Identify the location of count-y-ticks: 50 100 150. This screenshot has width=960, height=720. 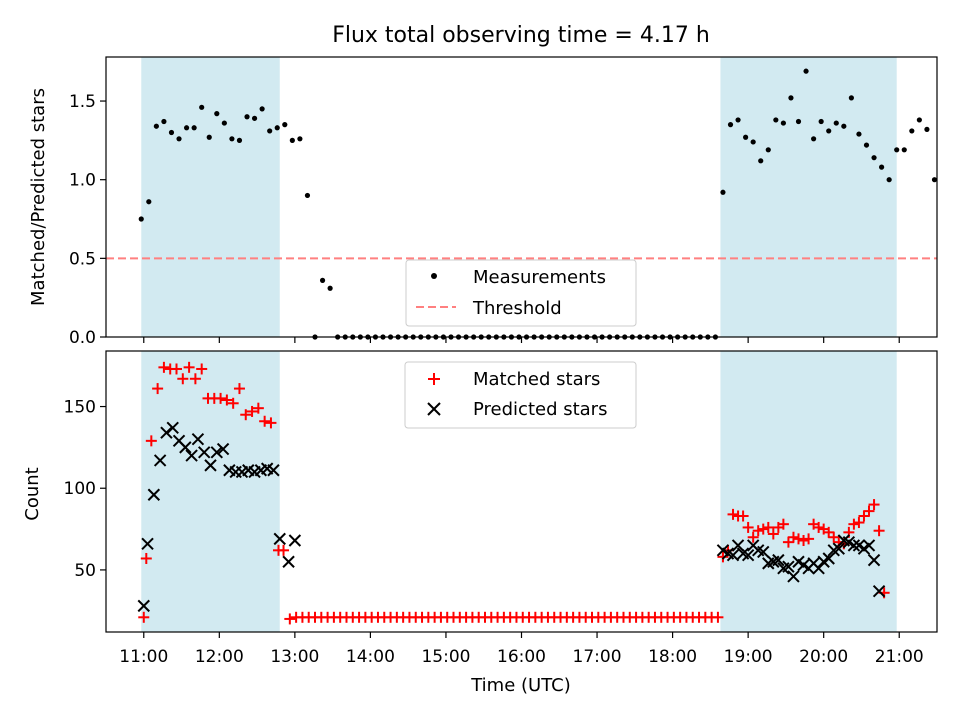
(85, 489).